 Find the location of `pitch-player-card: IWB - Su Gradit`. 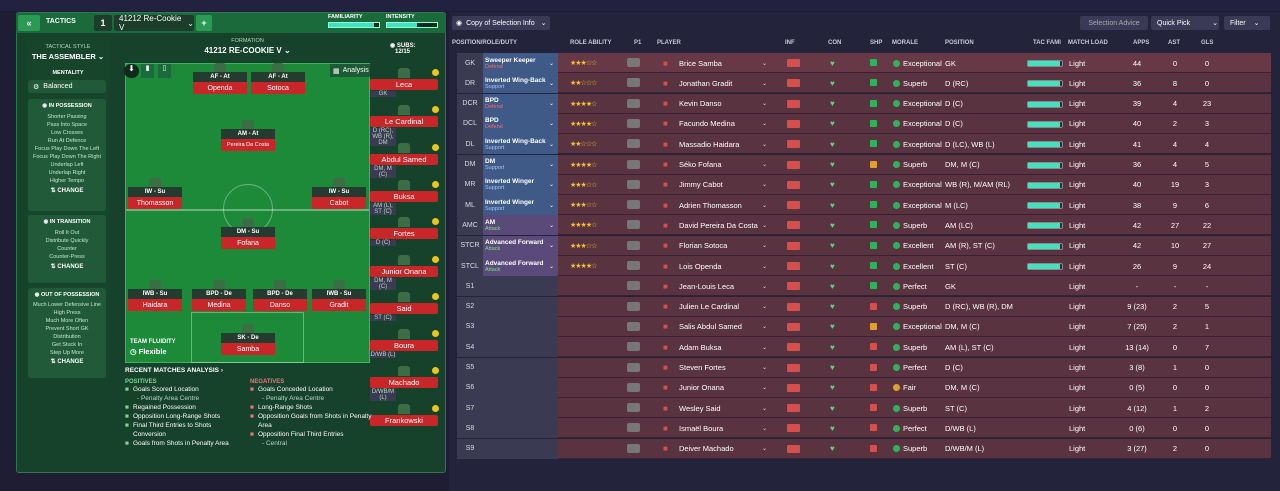

pitch-player-card: IWB - Su Gradit is located at coordinates (339, 301).